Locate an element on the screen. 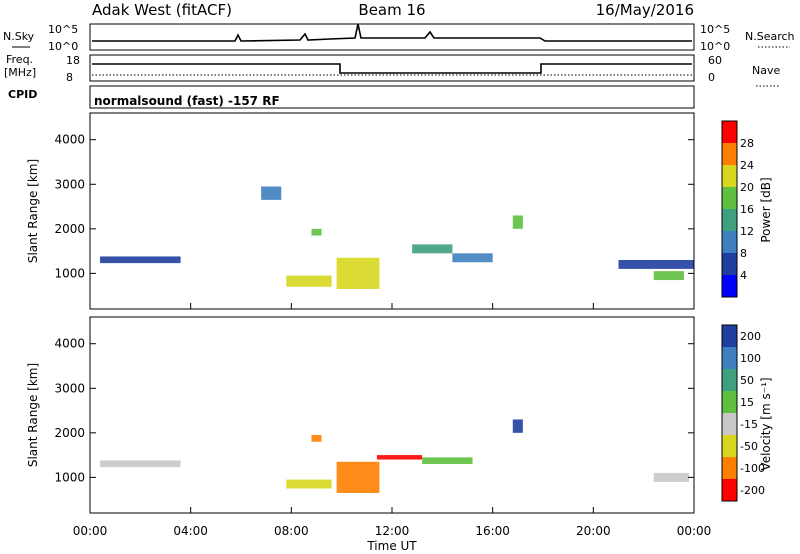 This screenshot has height=554, width=800. frequency-line is located at coordinates (392, 68).